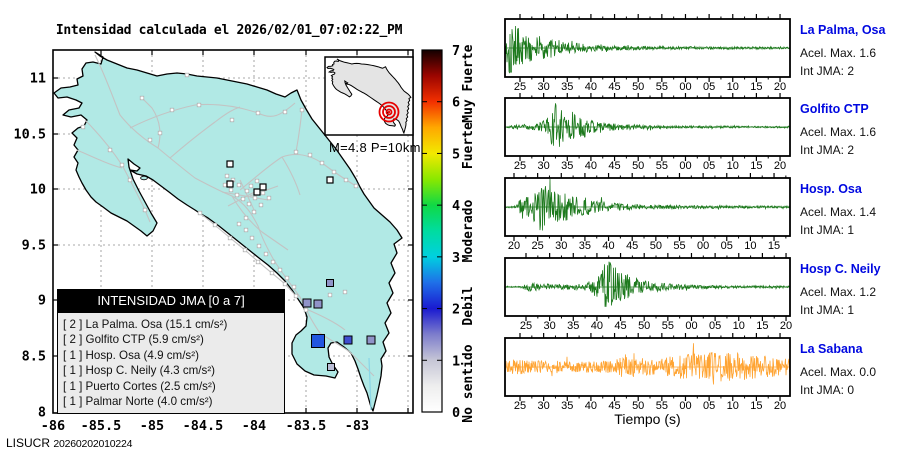 The width and height of the screenshot is (910, 460). I want to click on colorbar-category-label: Fuerte, so click(468, 145).